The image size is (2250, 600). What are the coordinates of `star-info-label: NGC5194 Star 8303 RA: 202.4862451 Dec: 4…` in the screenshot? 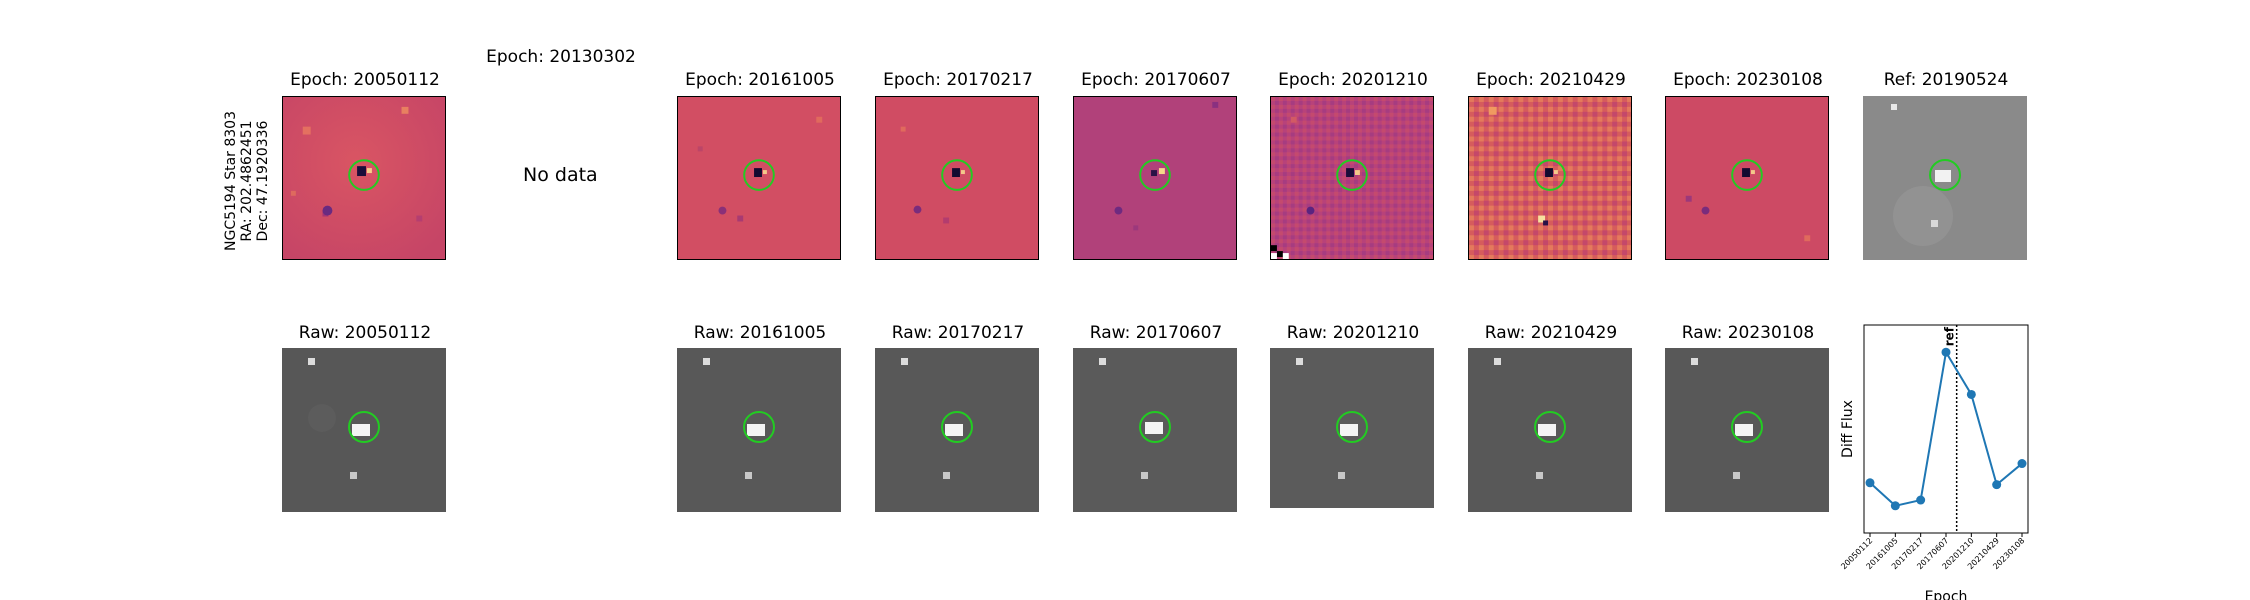 It's located at (247, 181).